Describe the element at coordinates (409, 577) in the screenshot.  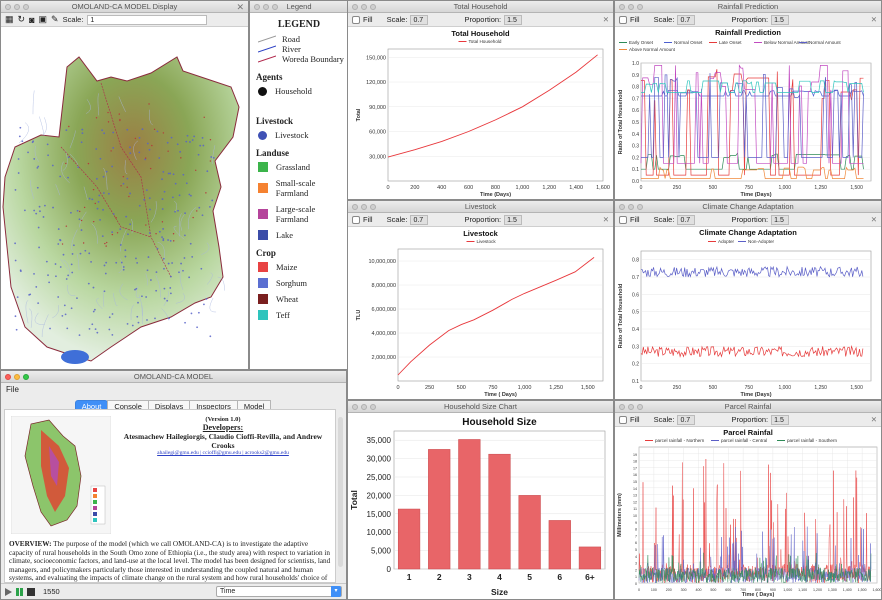
I see `x-tick-label: 1` at that location.